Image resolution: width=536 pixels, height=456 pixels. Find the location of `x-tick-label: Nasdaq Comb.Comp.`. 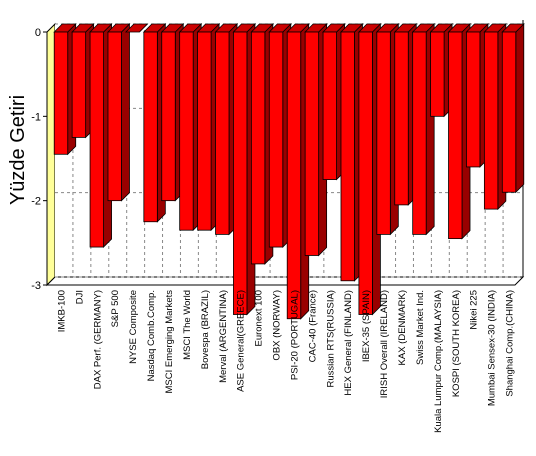

x-tick-label: Nasdaq Comb.Comp. is located at coordinates (151, 335).